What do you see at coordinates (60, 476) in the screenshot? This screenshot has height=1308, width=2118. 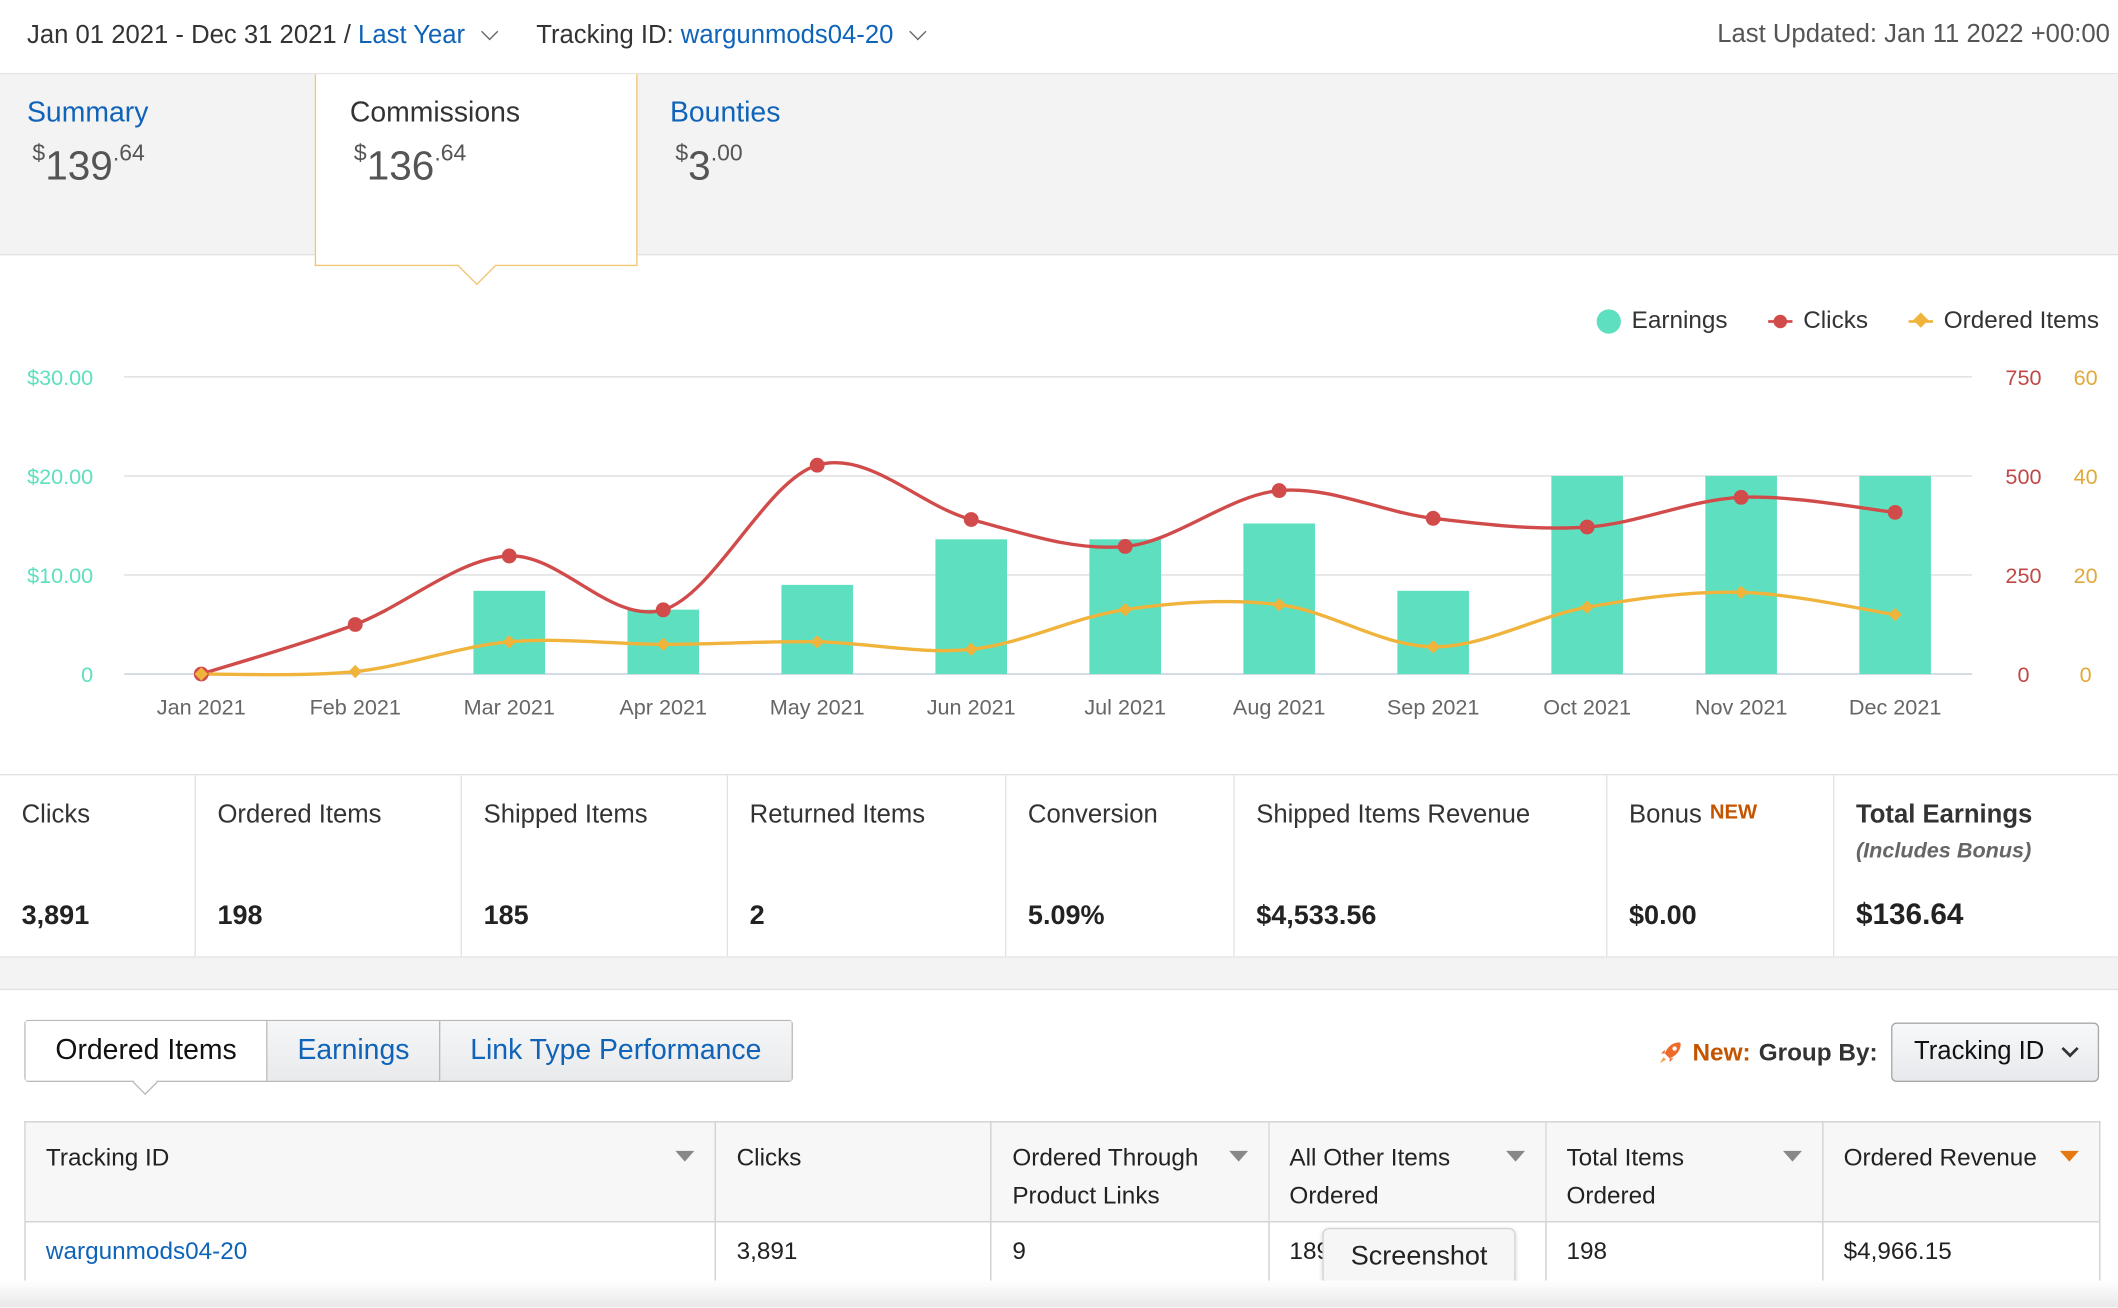 I see `y-left-tick-label: $20.00` at bounding box center [60, 476].